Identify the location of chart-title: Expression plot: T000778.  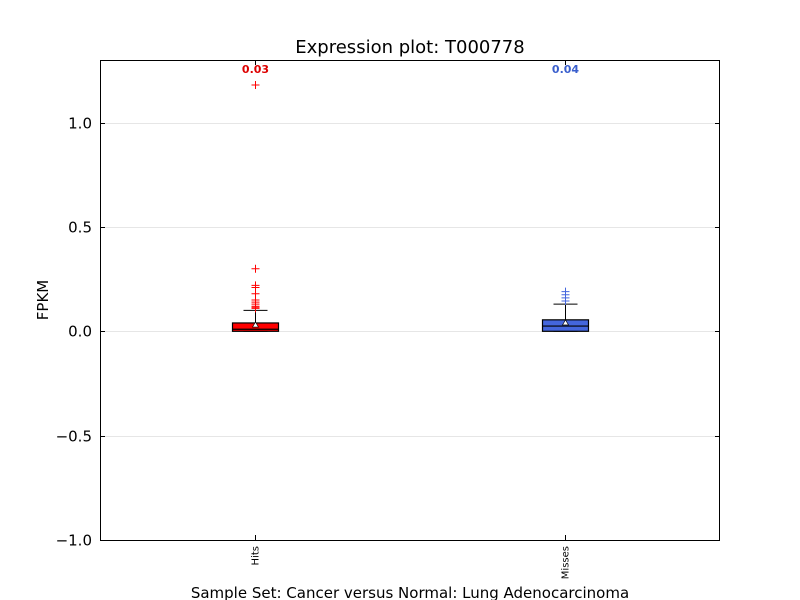
(409, 47).